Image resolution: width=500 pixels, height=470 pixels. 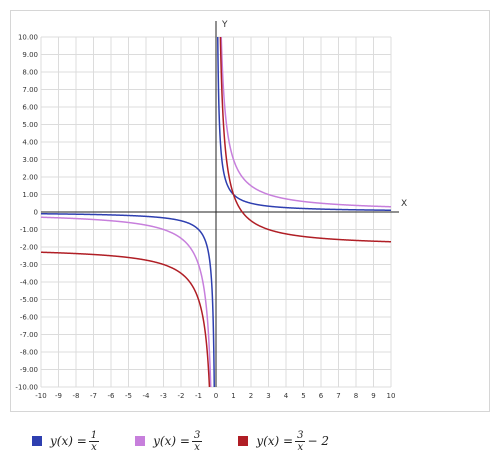 I want to click on legend-formula-2: y(x) = 3 x, so click(x=178, y=441).